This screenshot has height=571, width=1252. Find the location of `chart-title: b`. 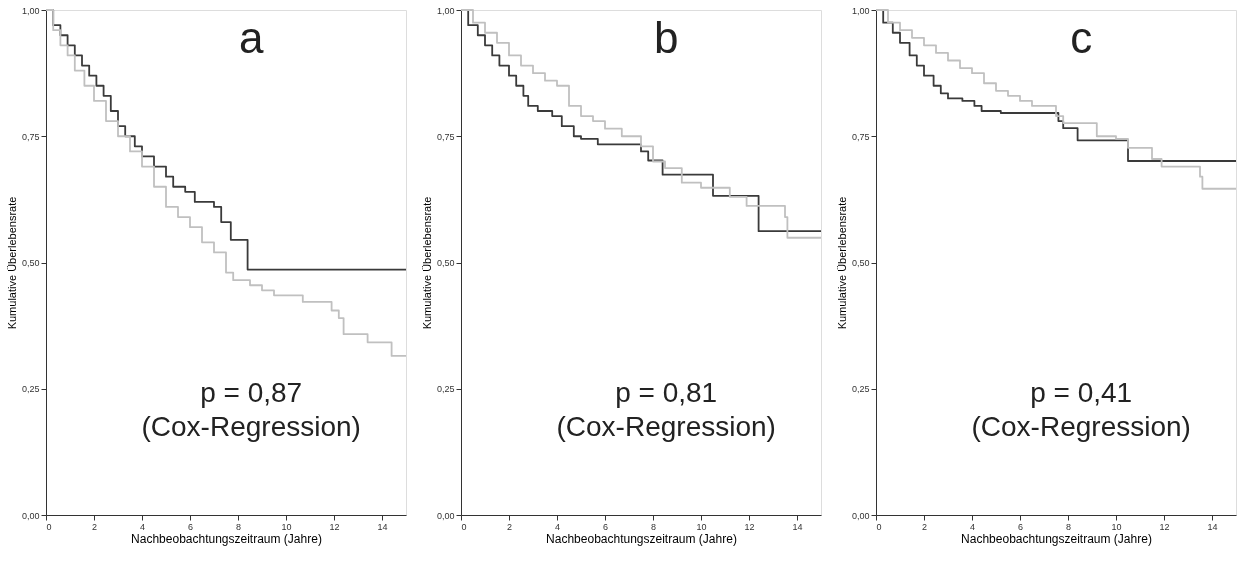

chart-title: b is located at coordinates (666, 37).